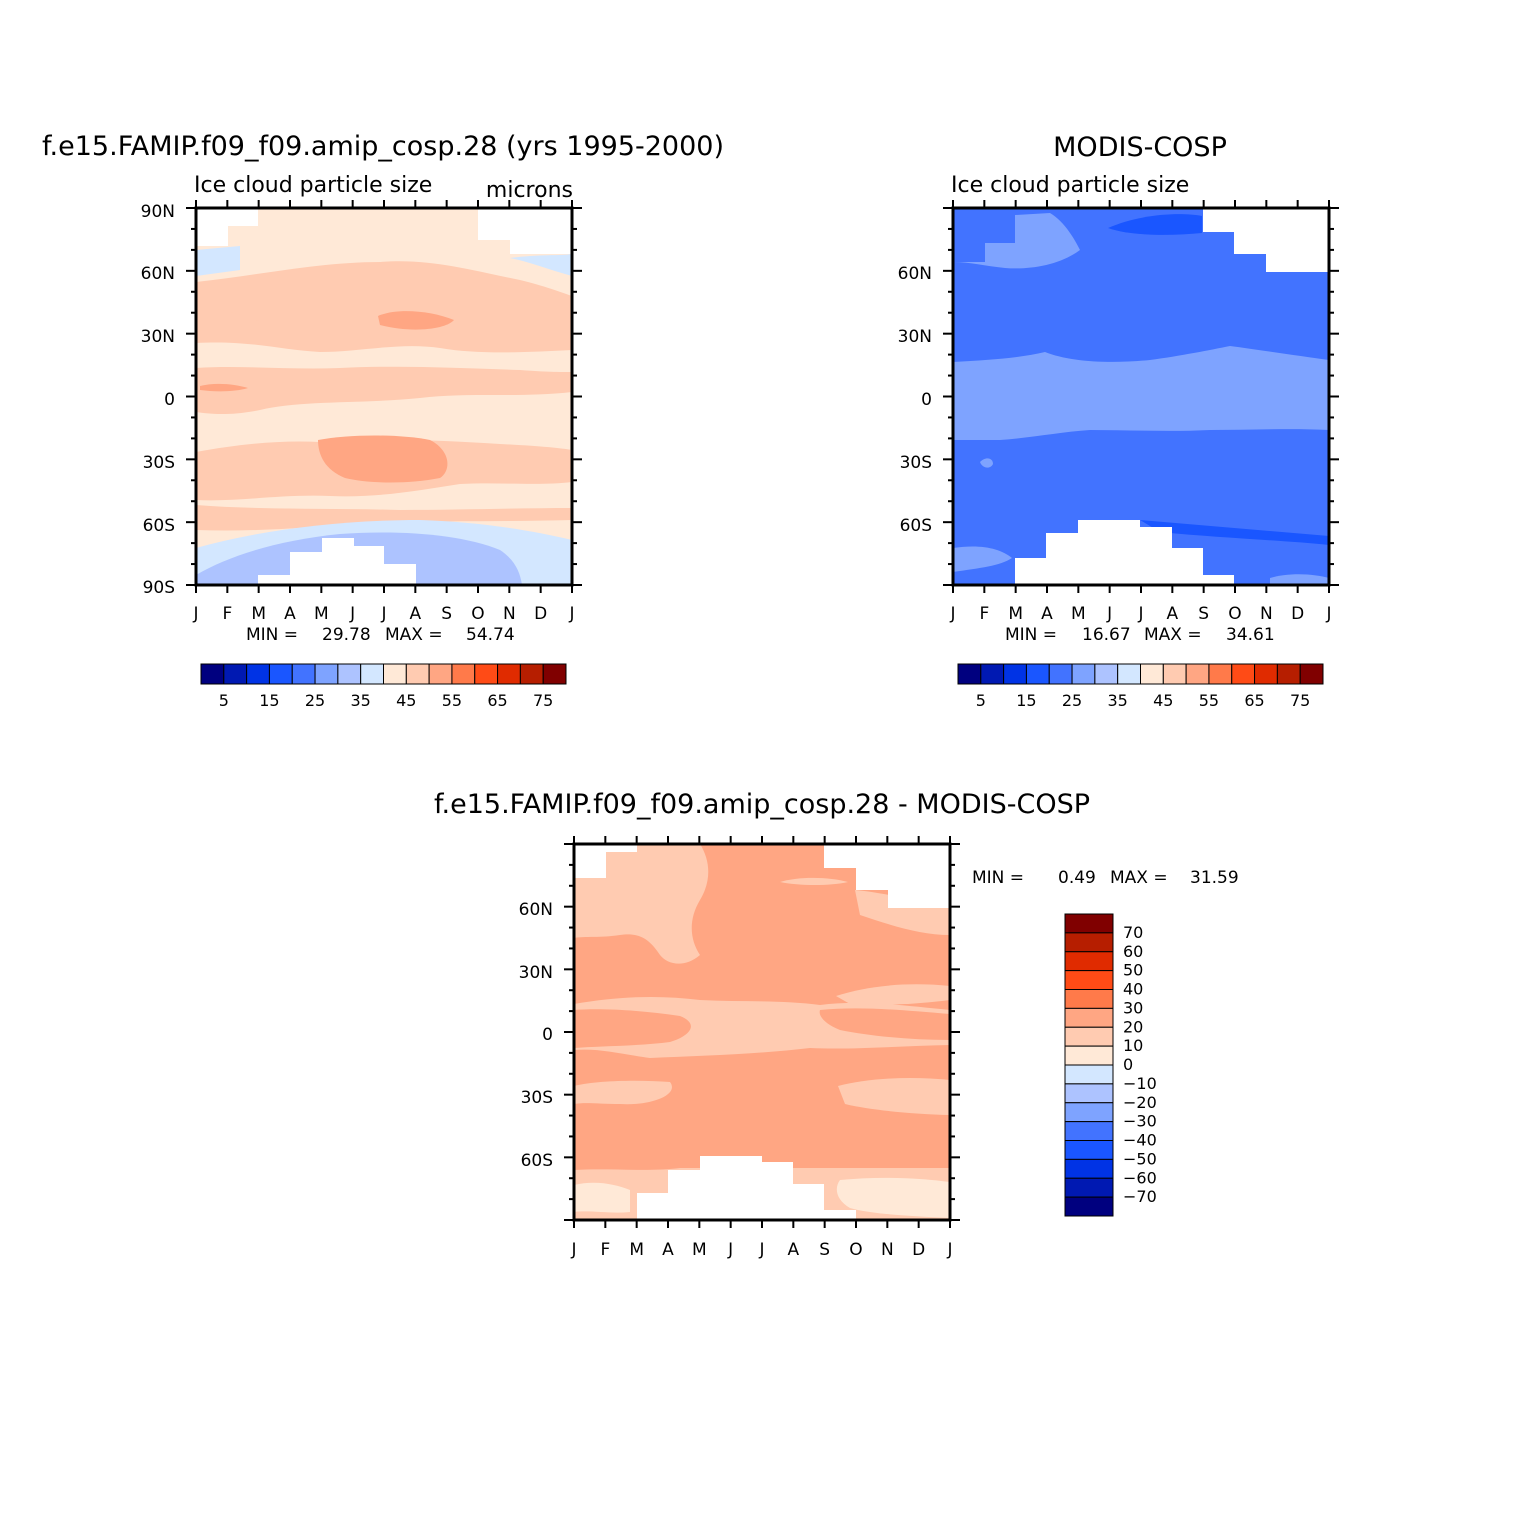 The height and width of the screenshot is (1524, 1524). I want to click on model-colorbar-label: 5, so click(224, 700).